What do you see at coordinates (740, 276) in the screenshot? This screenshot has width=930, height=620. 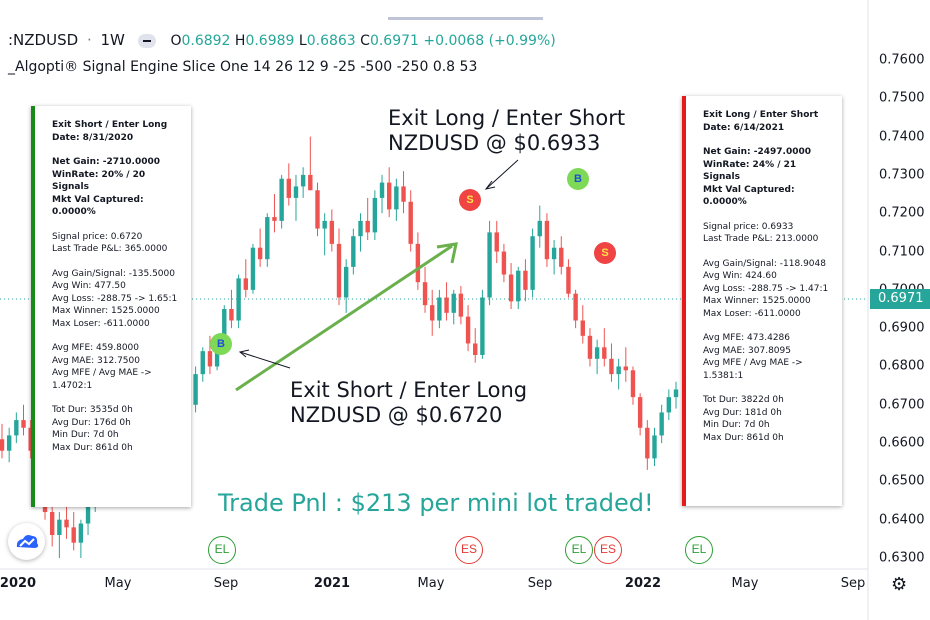 I see `avg-win: Avg Win: 424.60` at bounding box center [740, 276].